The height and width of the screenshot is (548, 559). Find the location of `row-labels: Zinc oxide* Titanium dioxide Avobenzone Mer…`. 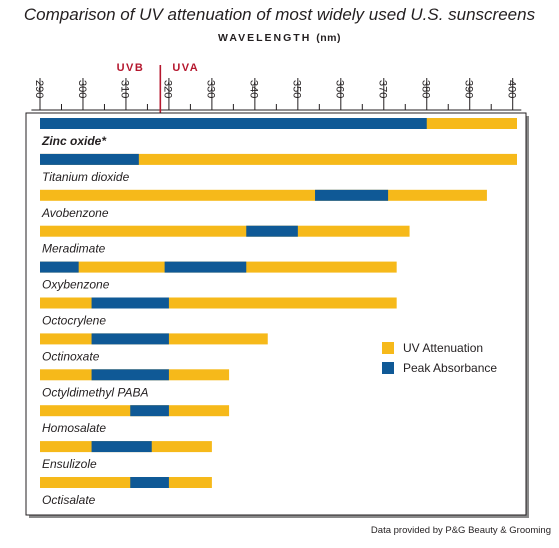

row-labels: Zinc oxide* Titanium dioxide Avobenzone Mer… is located at coordinates (94, 320).